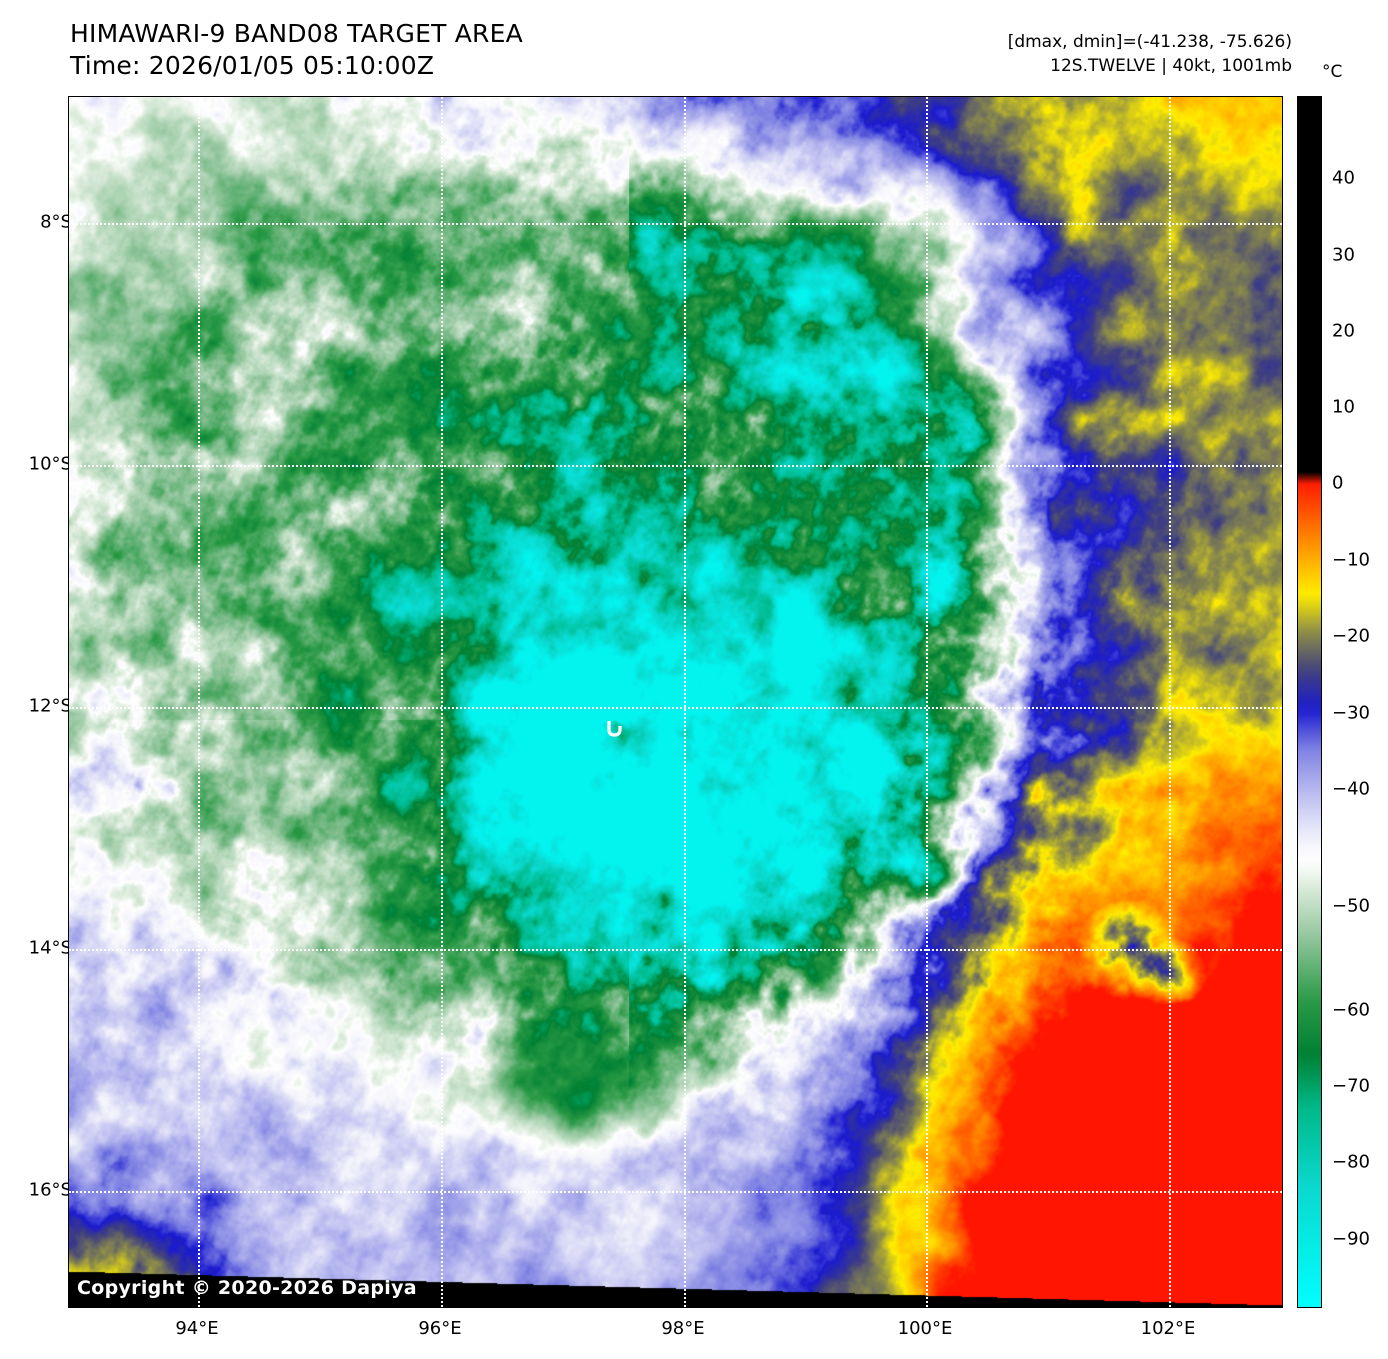 Image resolution: width=1388 pixels, height=1359 pixels. I want to click on colorbar-tick-4: 0, so click(1338, 483).